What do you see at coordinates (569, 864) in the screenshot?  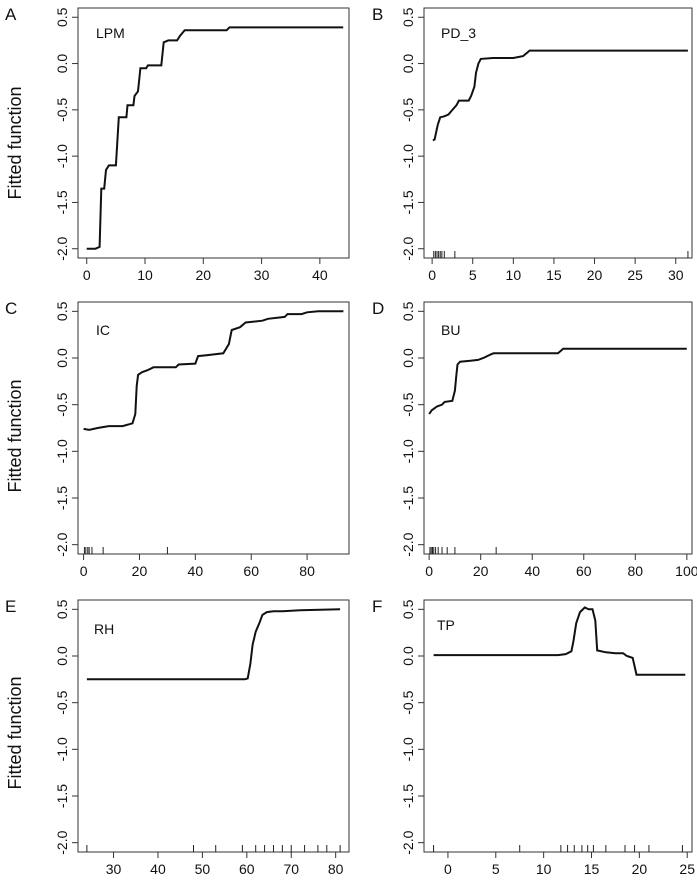 I see `x-axis: 0 5 10 15 20 25` at bounding box center [569, 864].